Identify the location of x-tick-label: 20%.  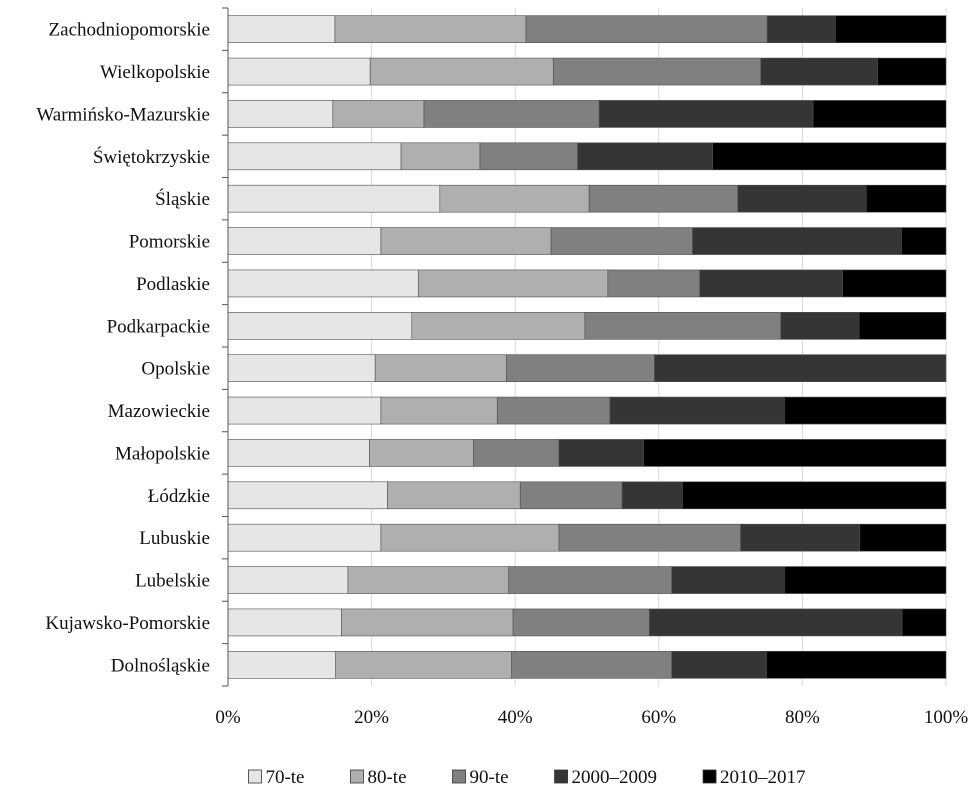
(371, 717).